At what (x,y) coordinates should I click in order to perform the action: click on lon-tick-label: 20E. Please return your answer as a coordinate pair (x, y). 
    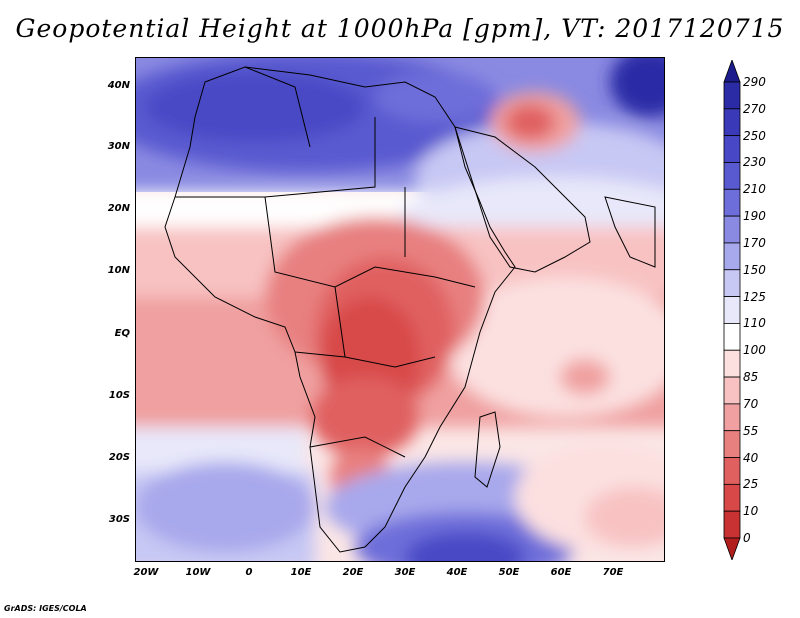
    Looking at the image, I should click on (353, 572).